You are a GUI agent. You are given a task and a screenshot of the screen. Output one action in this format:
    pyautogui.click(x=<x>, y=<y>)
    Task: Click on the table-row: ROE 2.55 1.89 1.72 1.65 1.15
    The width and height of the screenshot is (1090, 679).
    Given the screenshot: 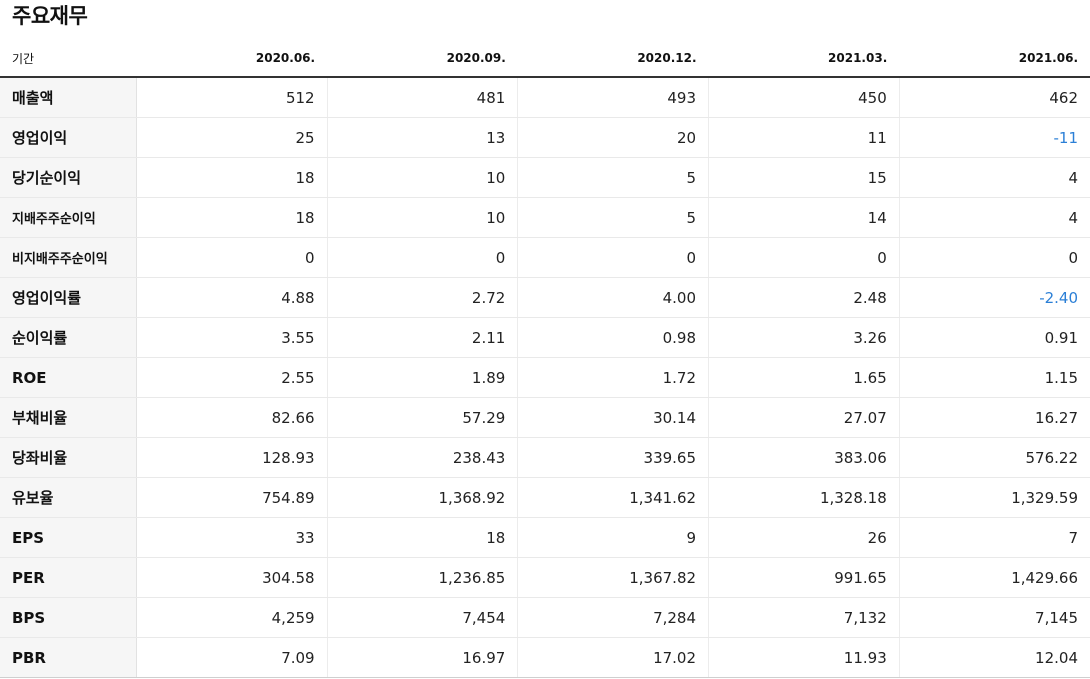 What is the action you would take?
    pyautogui.click(x=545, y=377)
    